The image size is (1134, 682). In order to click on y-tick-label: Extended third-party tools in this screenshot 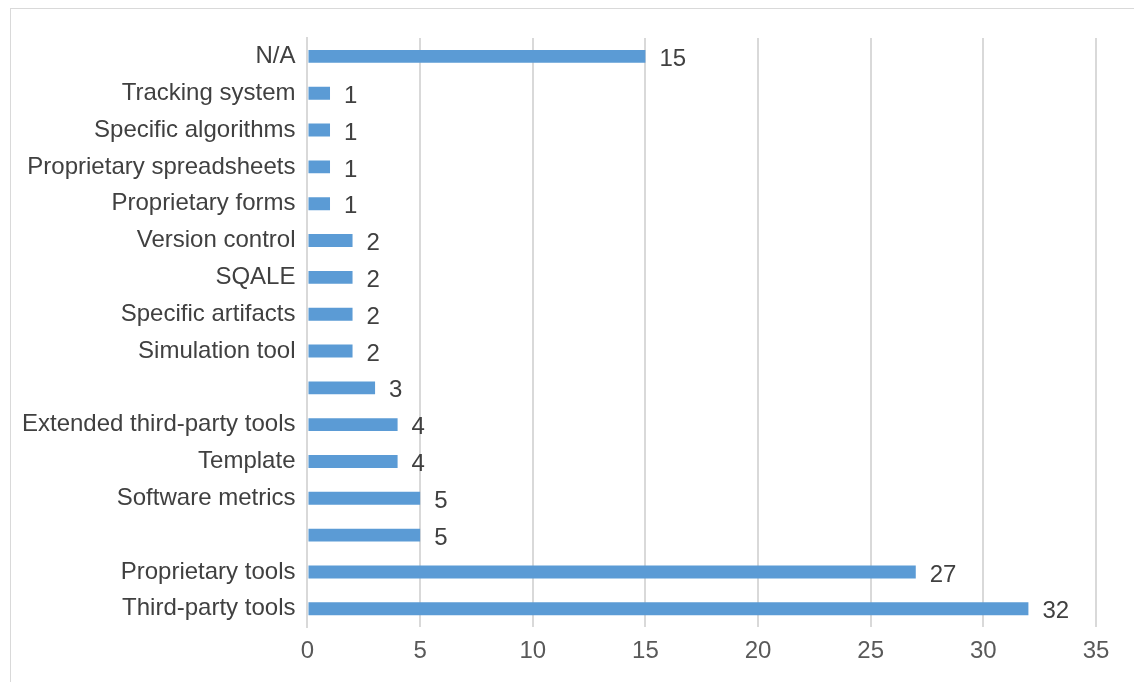, I will do `click(159, 423)`.